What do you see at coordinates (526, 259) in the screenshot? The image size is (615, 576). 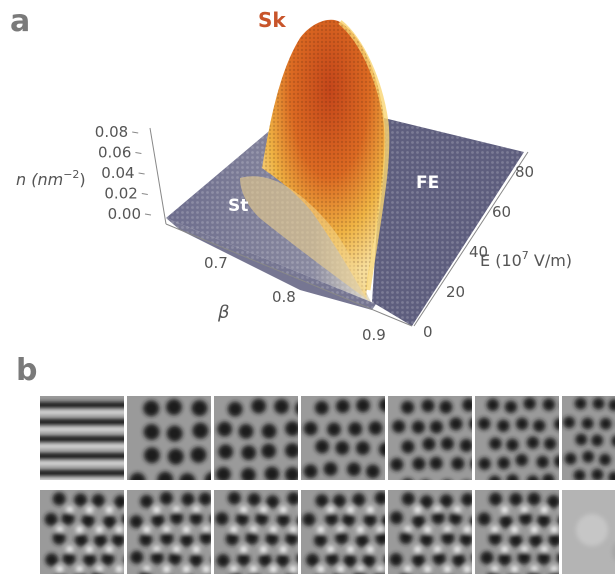 I see `e-axis-label: E (107 V/m)` at bounding box center [526, 259].